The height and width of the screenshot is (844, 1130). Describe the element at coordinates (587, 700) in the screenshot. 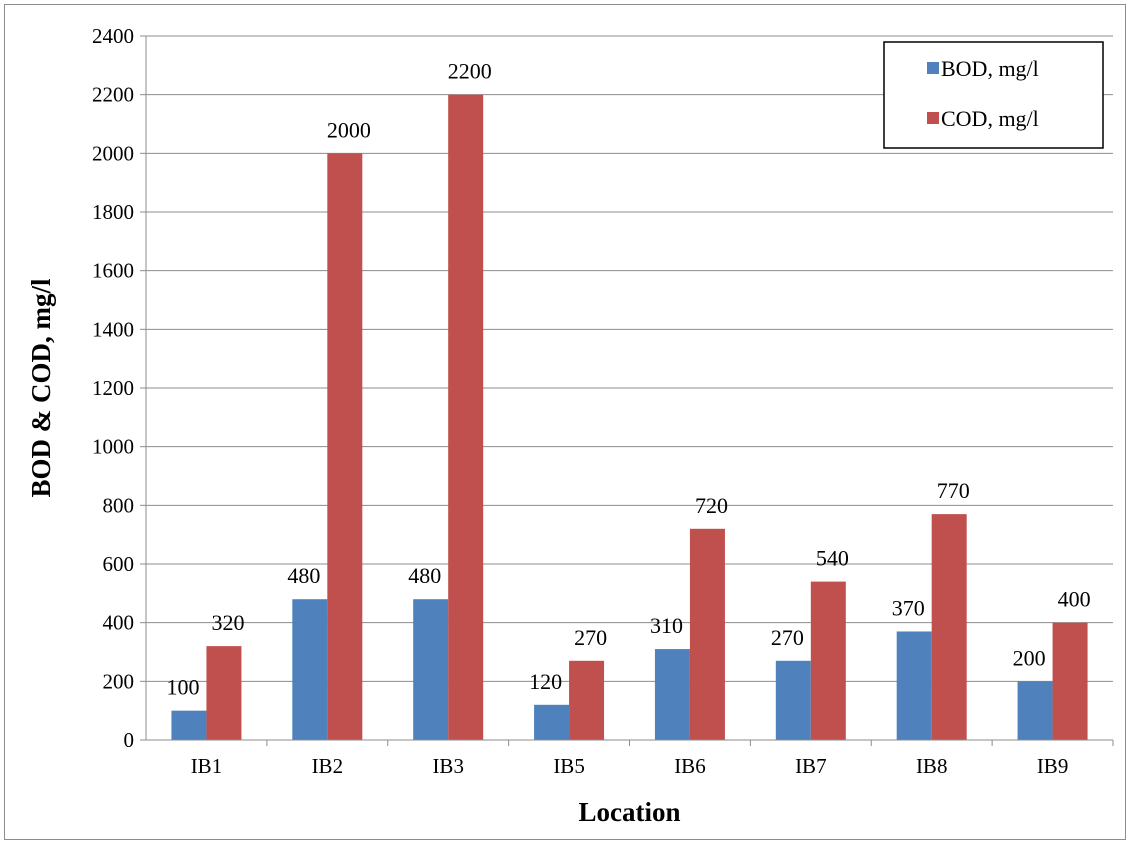

I see `bar-cod-ib5` at that location.